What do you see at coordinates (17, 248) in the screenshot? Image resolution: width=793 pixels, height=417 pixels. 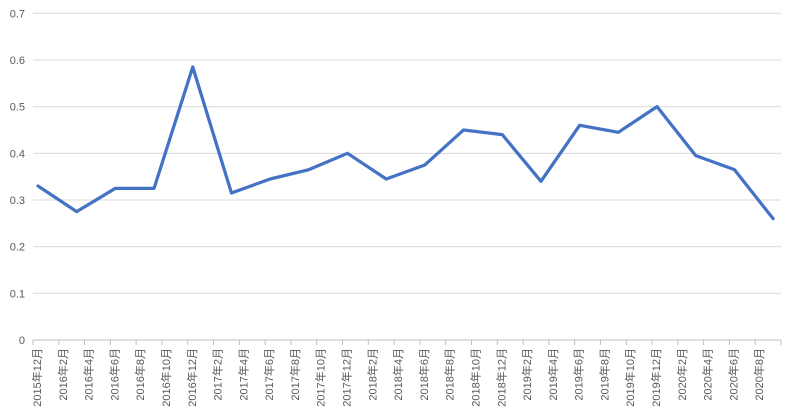 I see `y-axis-tick-label: 0.2` at bounding box center [17, 248].